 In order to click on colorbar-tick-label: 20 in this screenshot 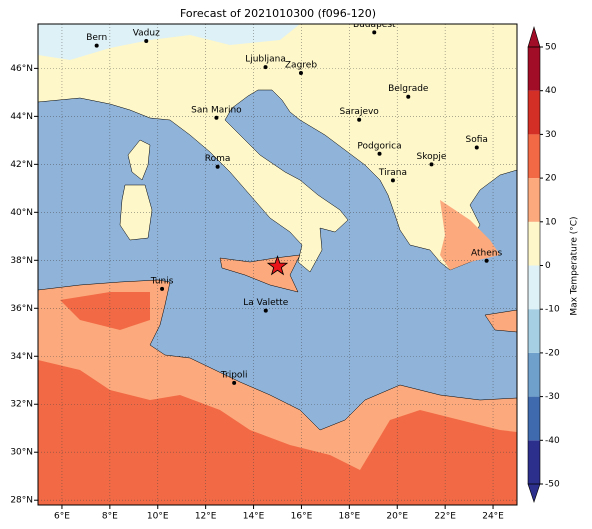, I will do `click(551, 179)`.